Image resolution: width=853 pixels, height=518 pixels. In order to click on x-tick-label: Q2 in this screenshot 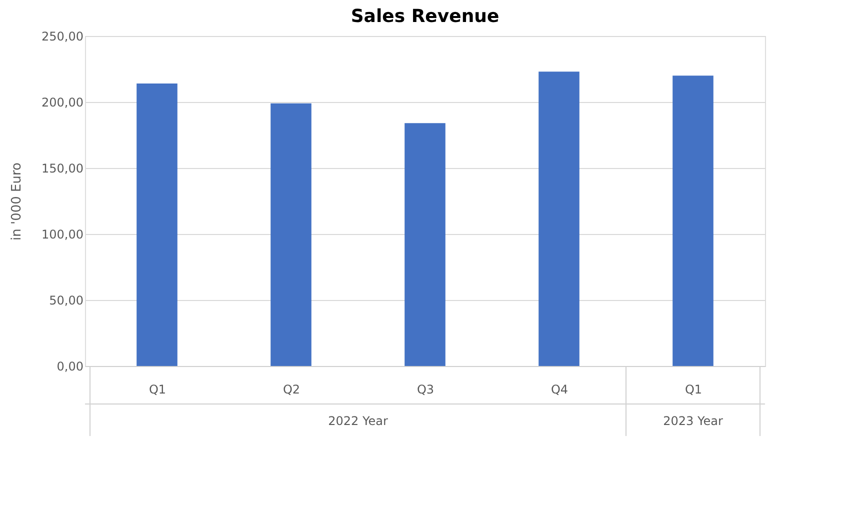, I will do `click(291, 389)`.